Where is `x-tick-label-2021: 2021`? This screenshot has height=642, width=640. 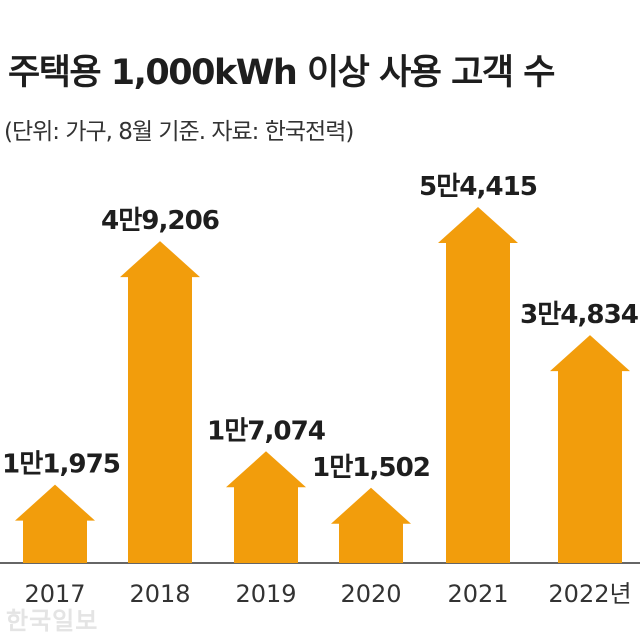 x-tick-label-2021: 2021 is located at coordinates (477, 594).